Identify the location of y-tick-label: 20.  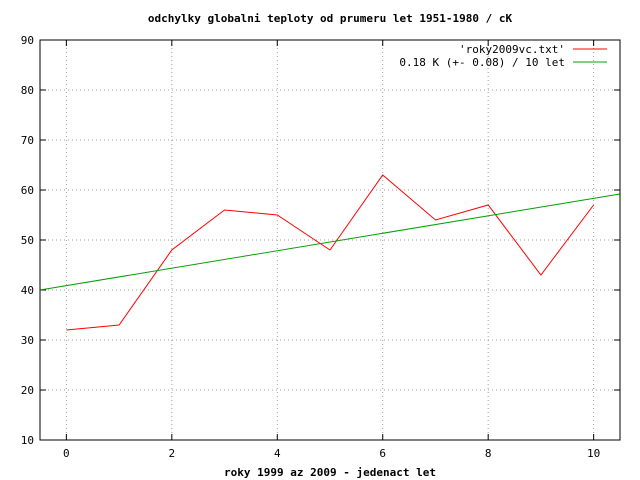
(27, 390).